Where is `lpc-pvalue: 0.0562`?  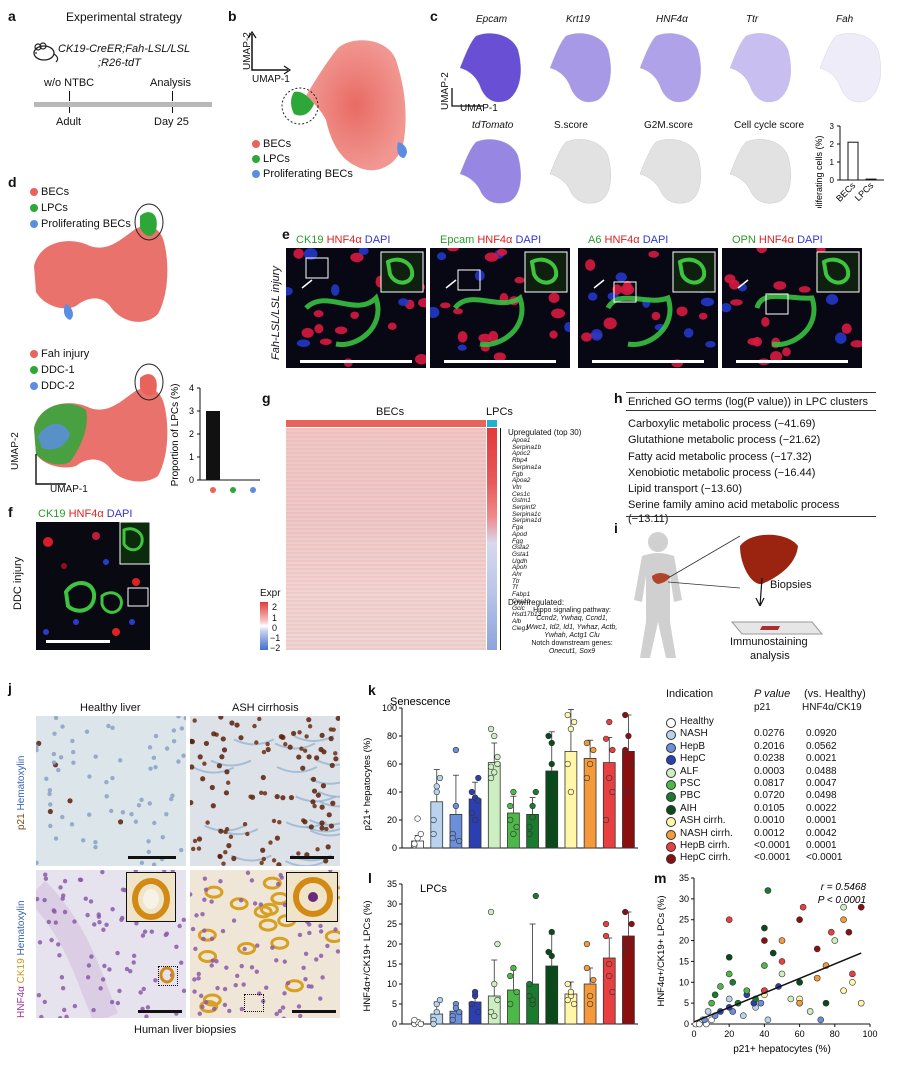 lpc-pvalue: 0.0562 is located at coordinates (821, 746).